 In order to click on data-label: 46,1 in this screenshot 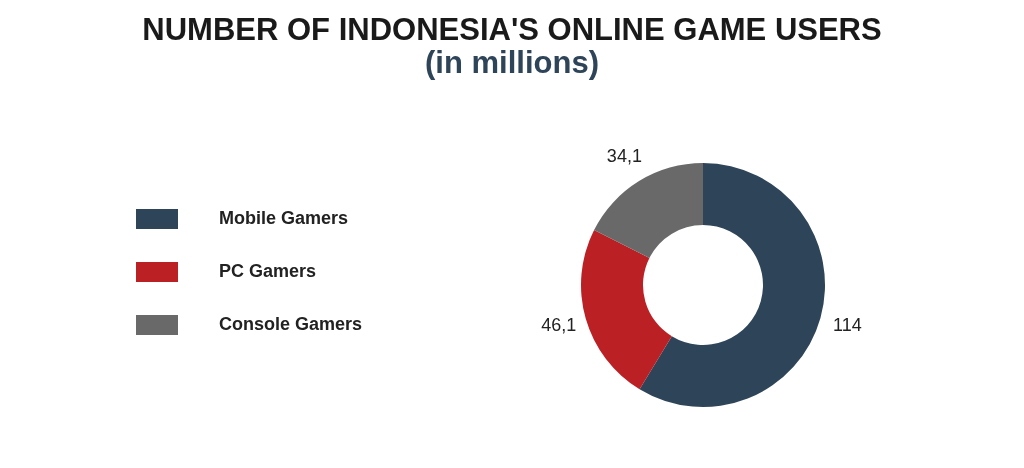, I will do `click(559, 325)`.